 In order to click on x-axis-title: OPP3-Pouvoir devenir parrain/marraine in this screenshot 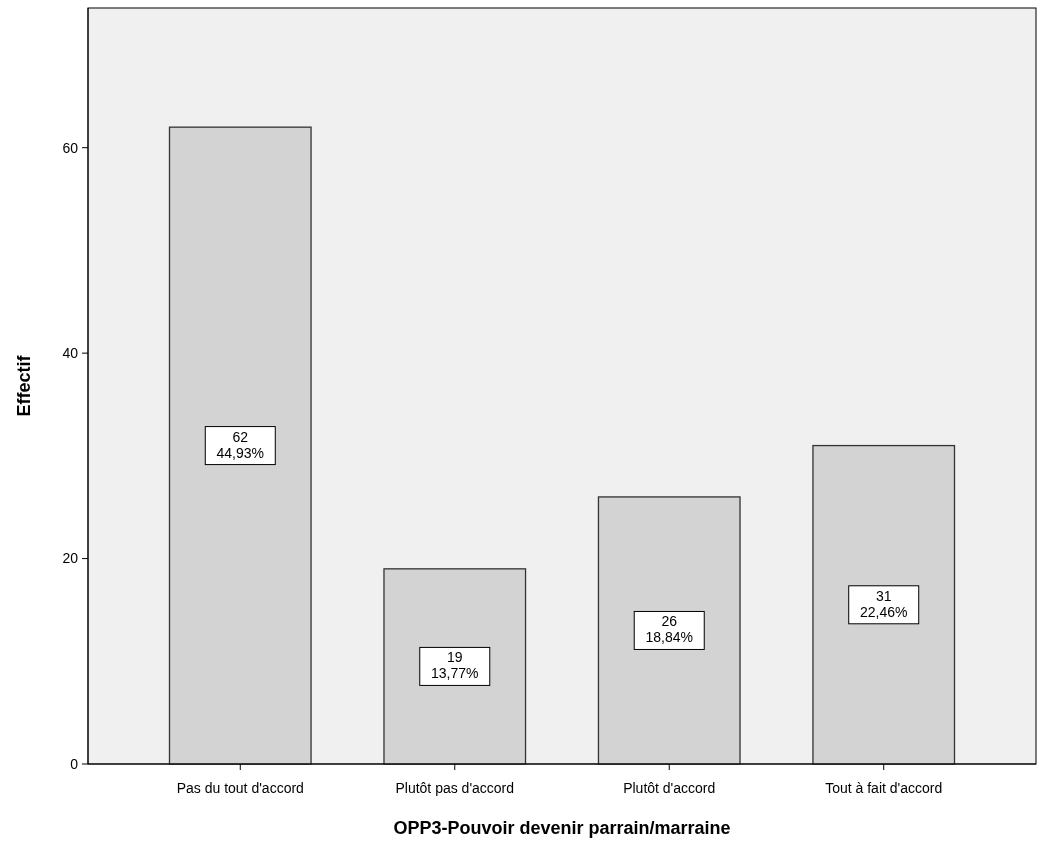, I will do `click(562, 828)`.